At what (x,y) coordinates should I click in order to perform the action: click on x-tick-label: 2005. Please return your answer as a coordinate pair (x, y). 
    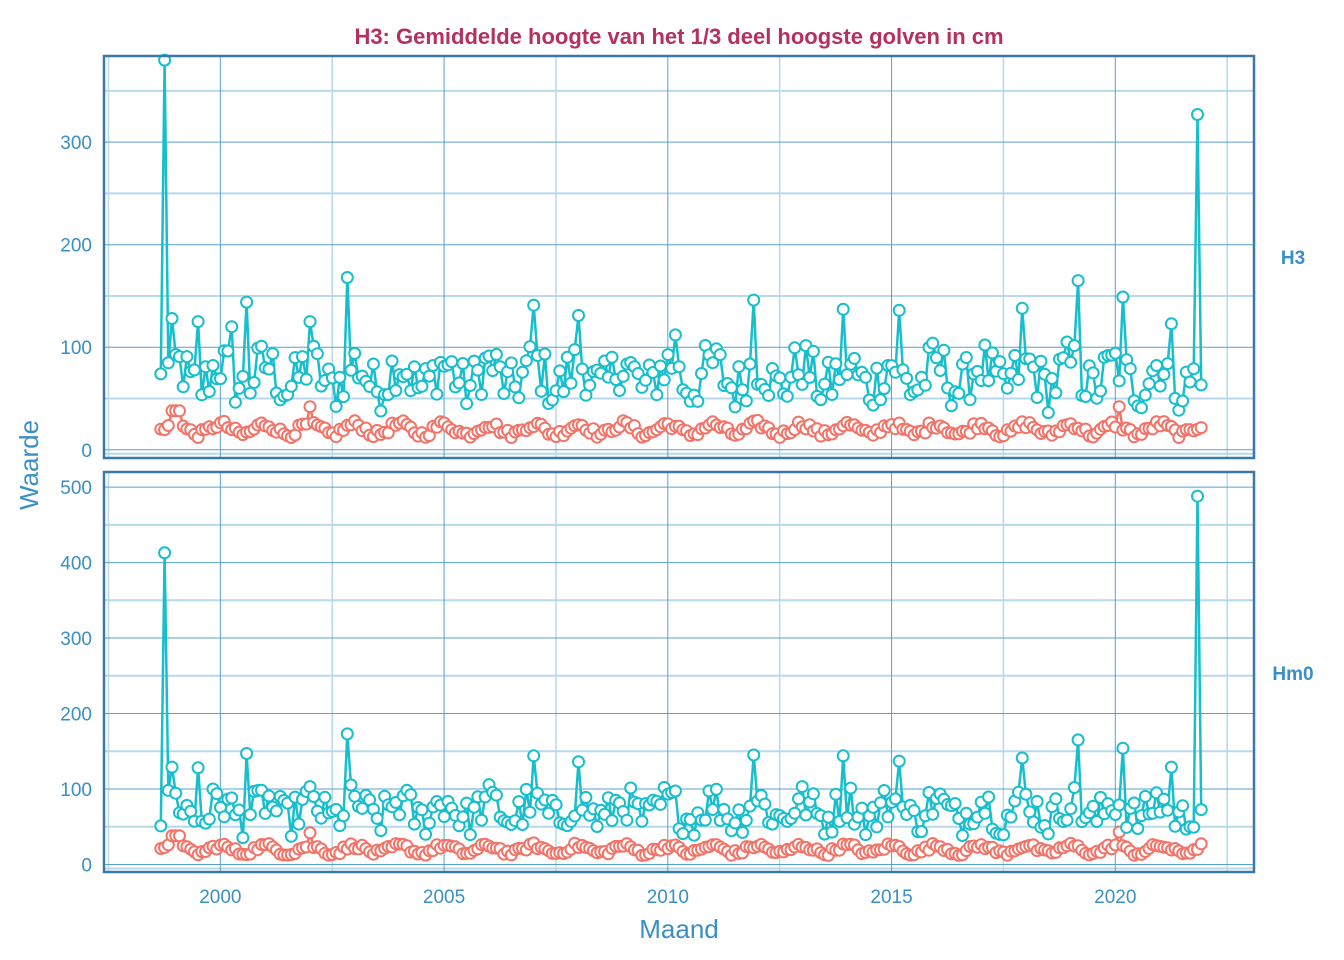
    Looking at the image, I should click on (444, 897).